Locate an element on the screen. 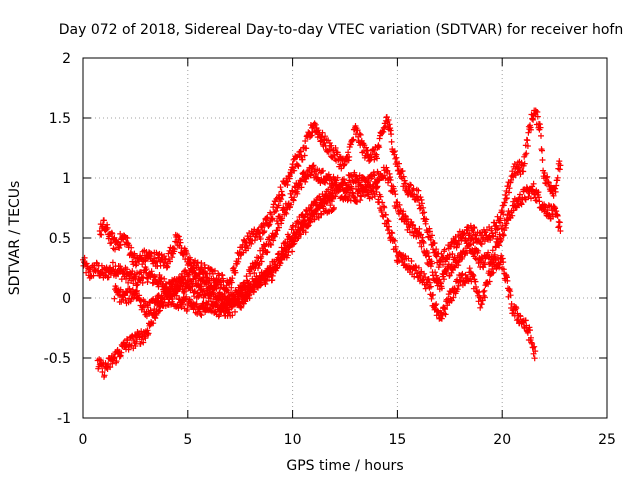 This screenshot has width=640, height=480. series is located at coordinates (224, 257).